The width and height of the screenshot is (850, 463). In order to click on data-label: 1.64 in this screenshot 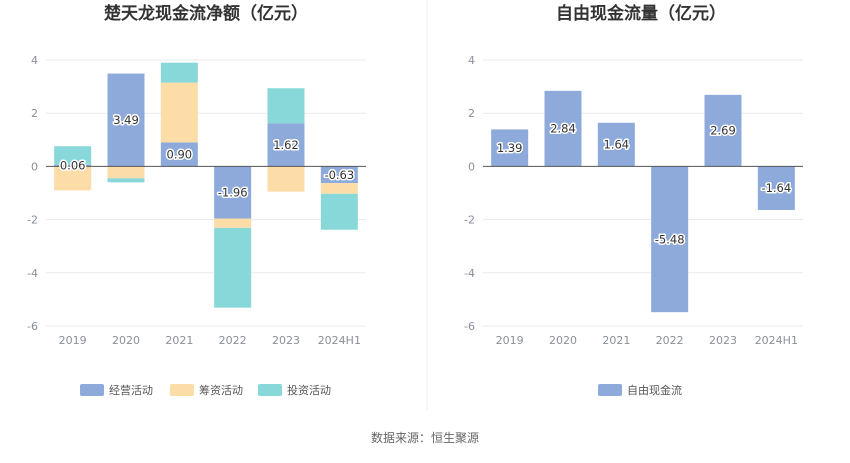, I will do `click(617, 145)`.